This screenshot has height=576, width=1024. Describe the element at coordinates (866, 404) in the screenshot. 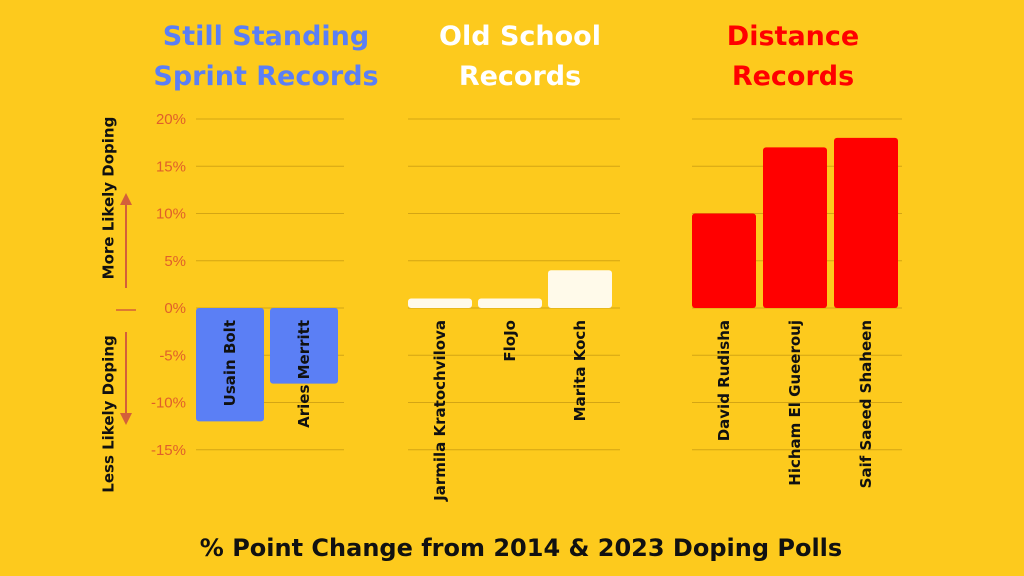

I see `bar-label: Saif Saeed Shaheen` at that location.